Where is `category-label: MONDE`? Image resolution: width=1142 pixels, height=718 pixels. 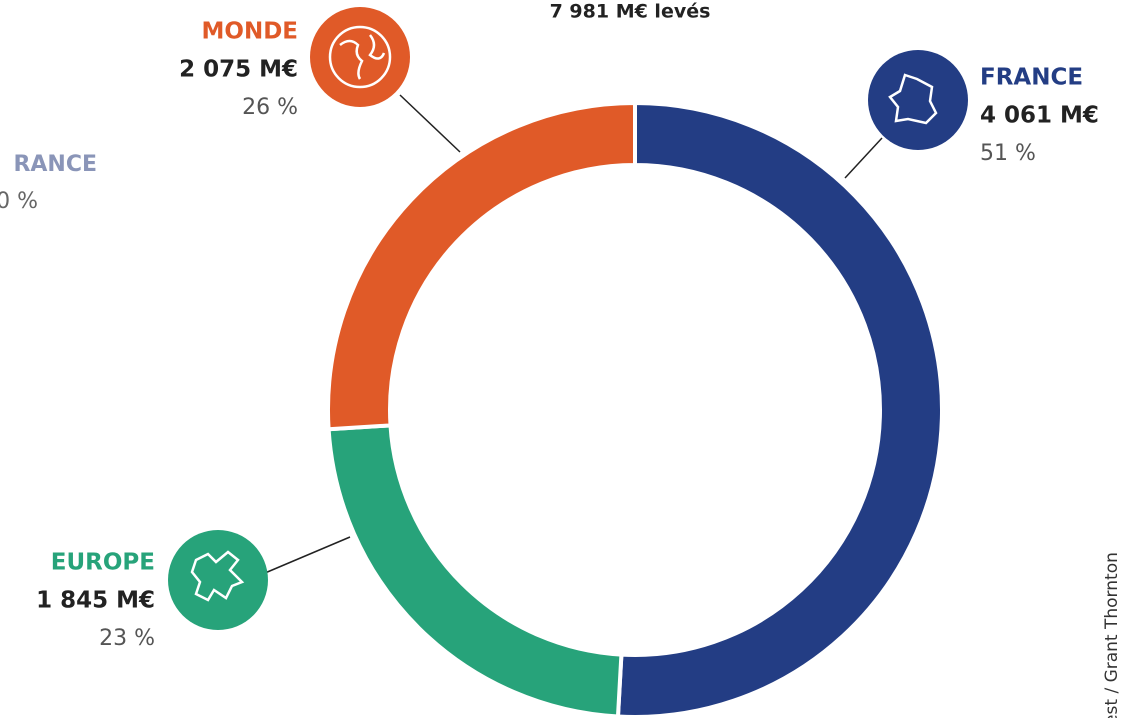 category-label: MONDE is located at coordinates (250, 32).